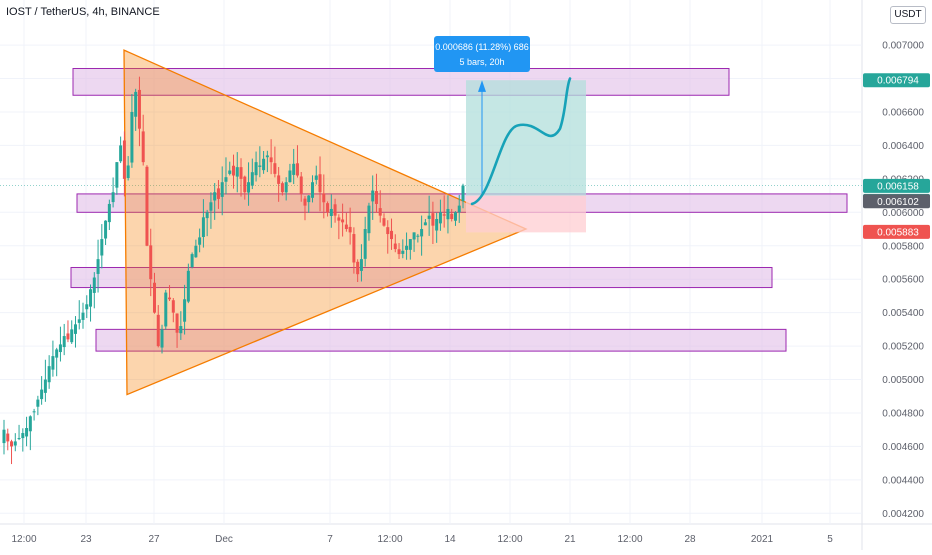  I want to click on time-tick-label: 23, so click(86, 539).